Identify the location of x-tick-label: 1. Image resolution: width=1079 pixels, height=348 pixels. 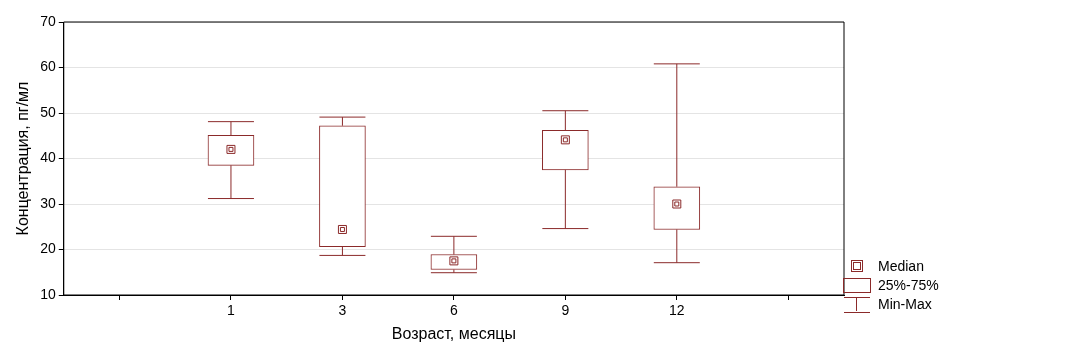
(231, 310).